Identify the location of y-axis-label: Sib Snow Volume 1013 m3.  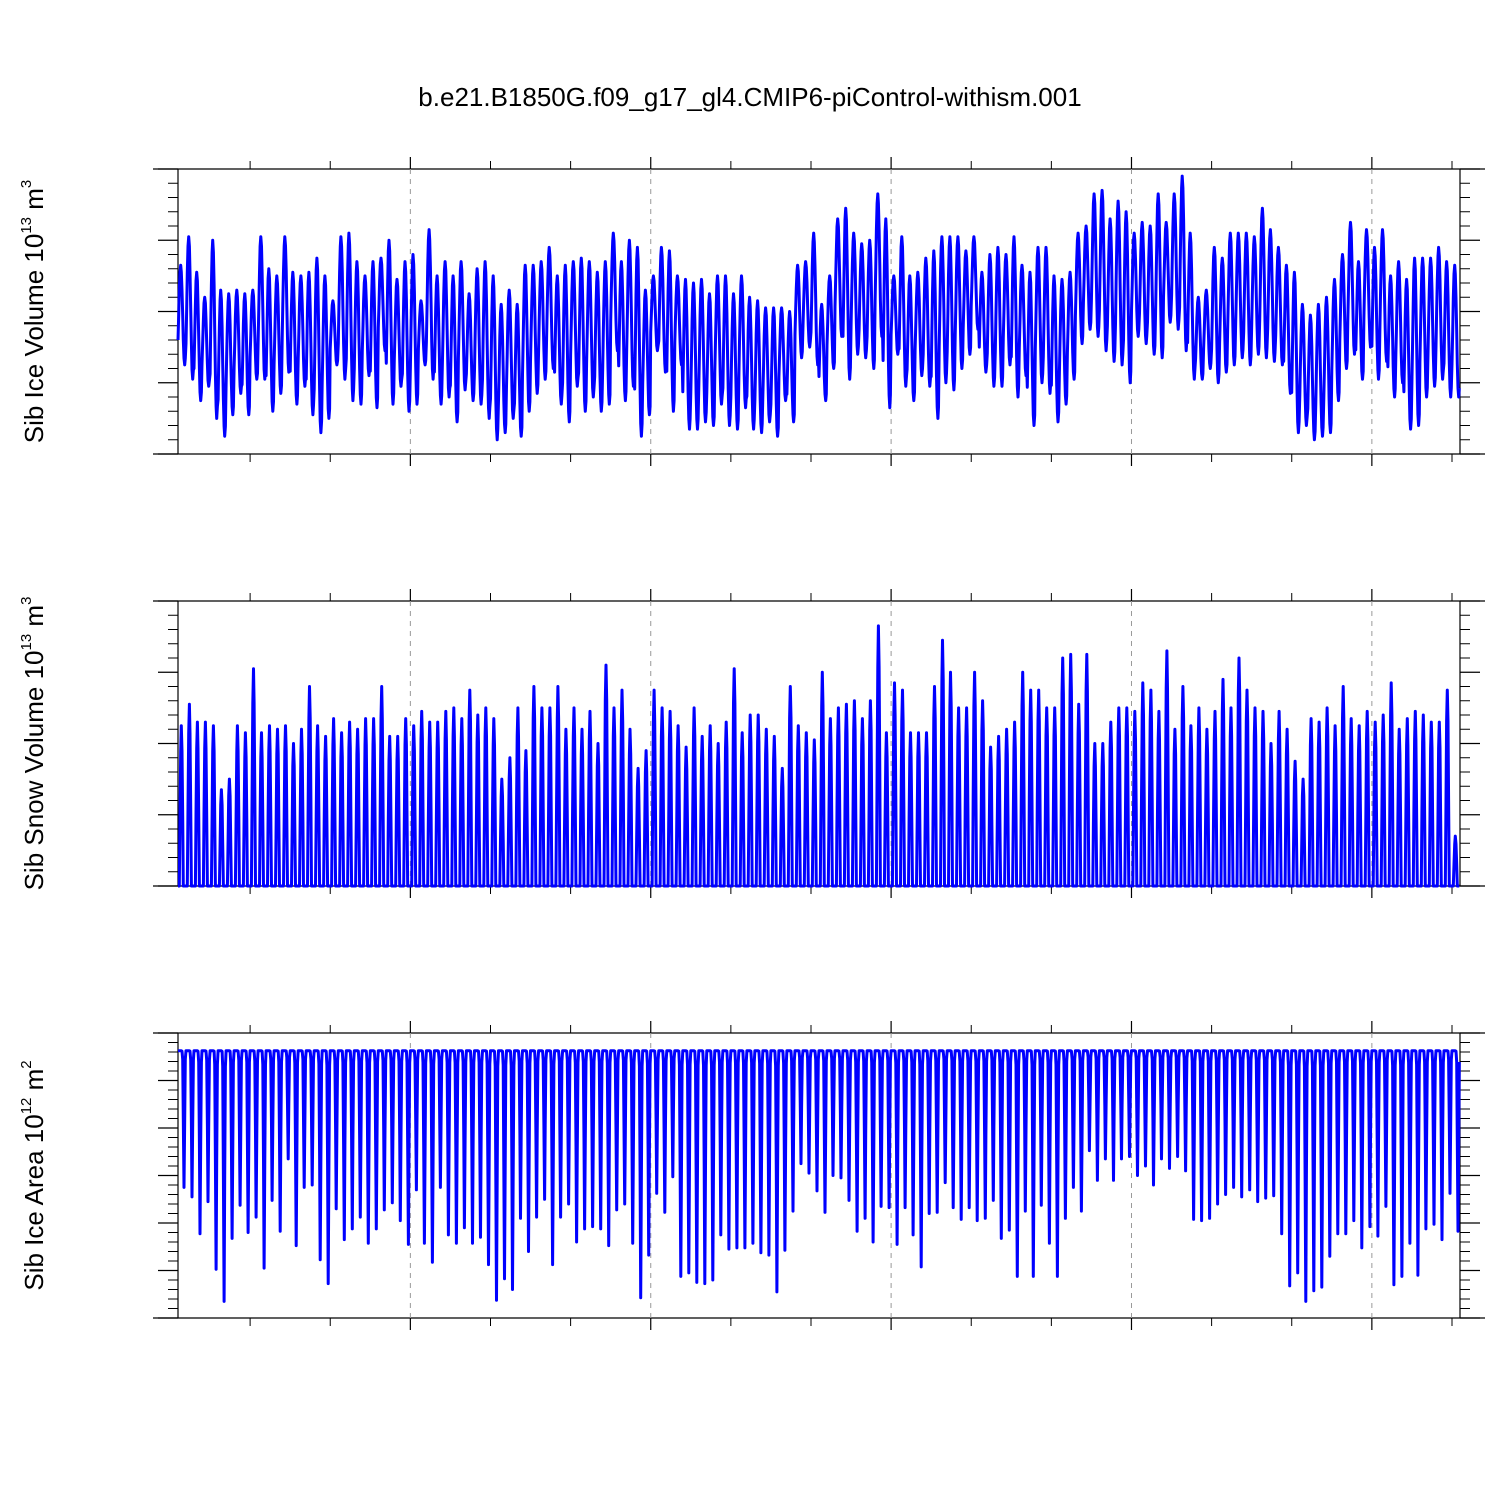
(33, 744).